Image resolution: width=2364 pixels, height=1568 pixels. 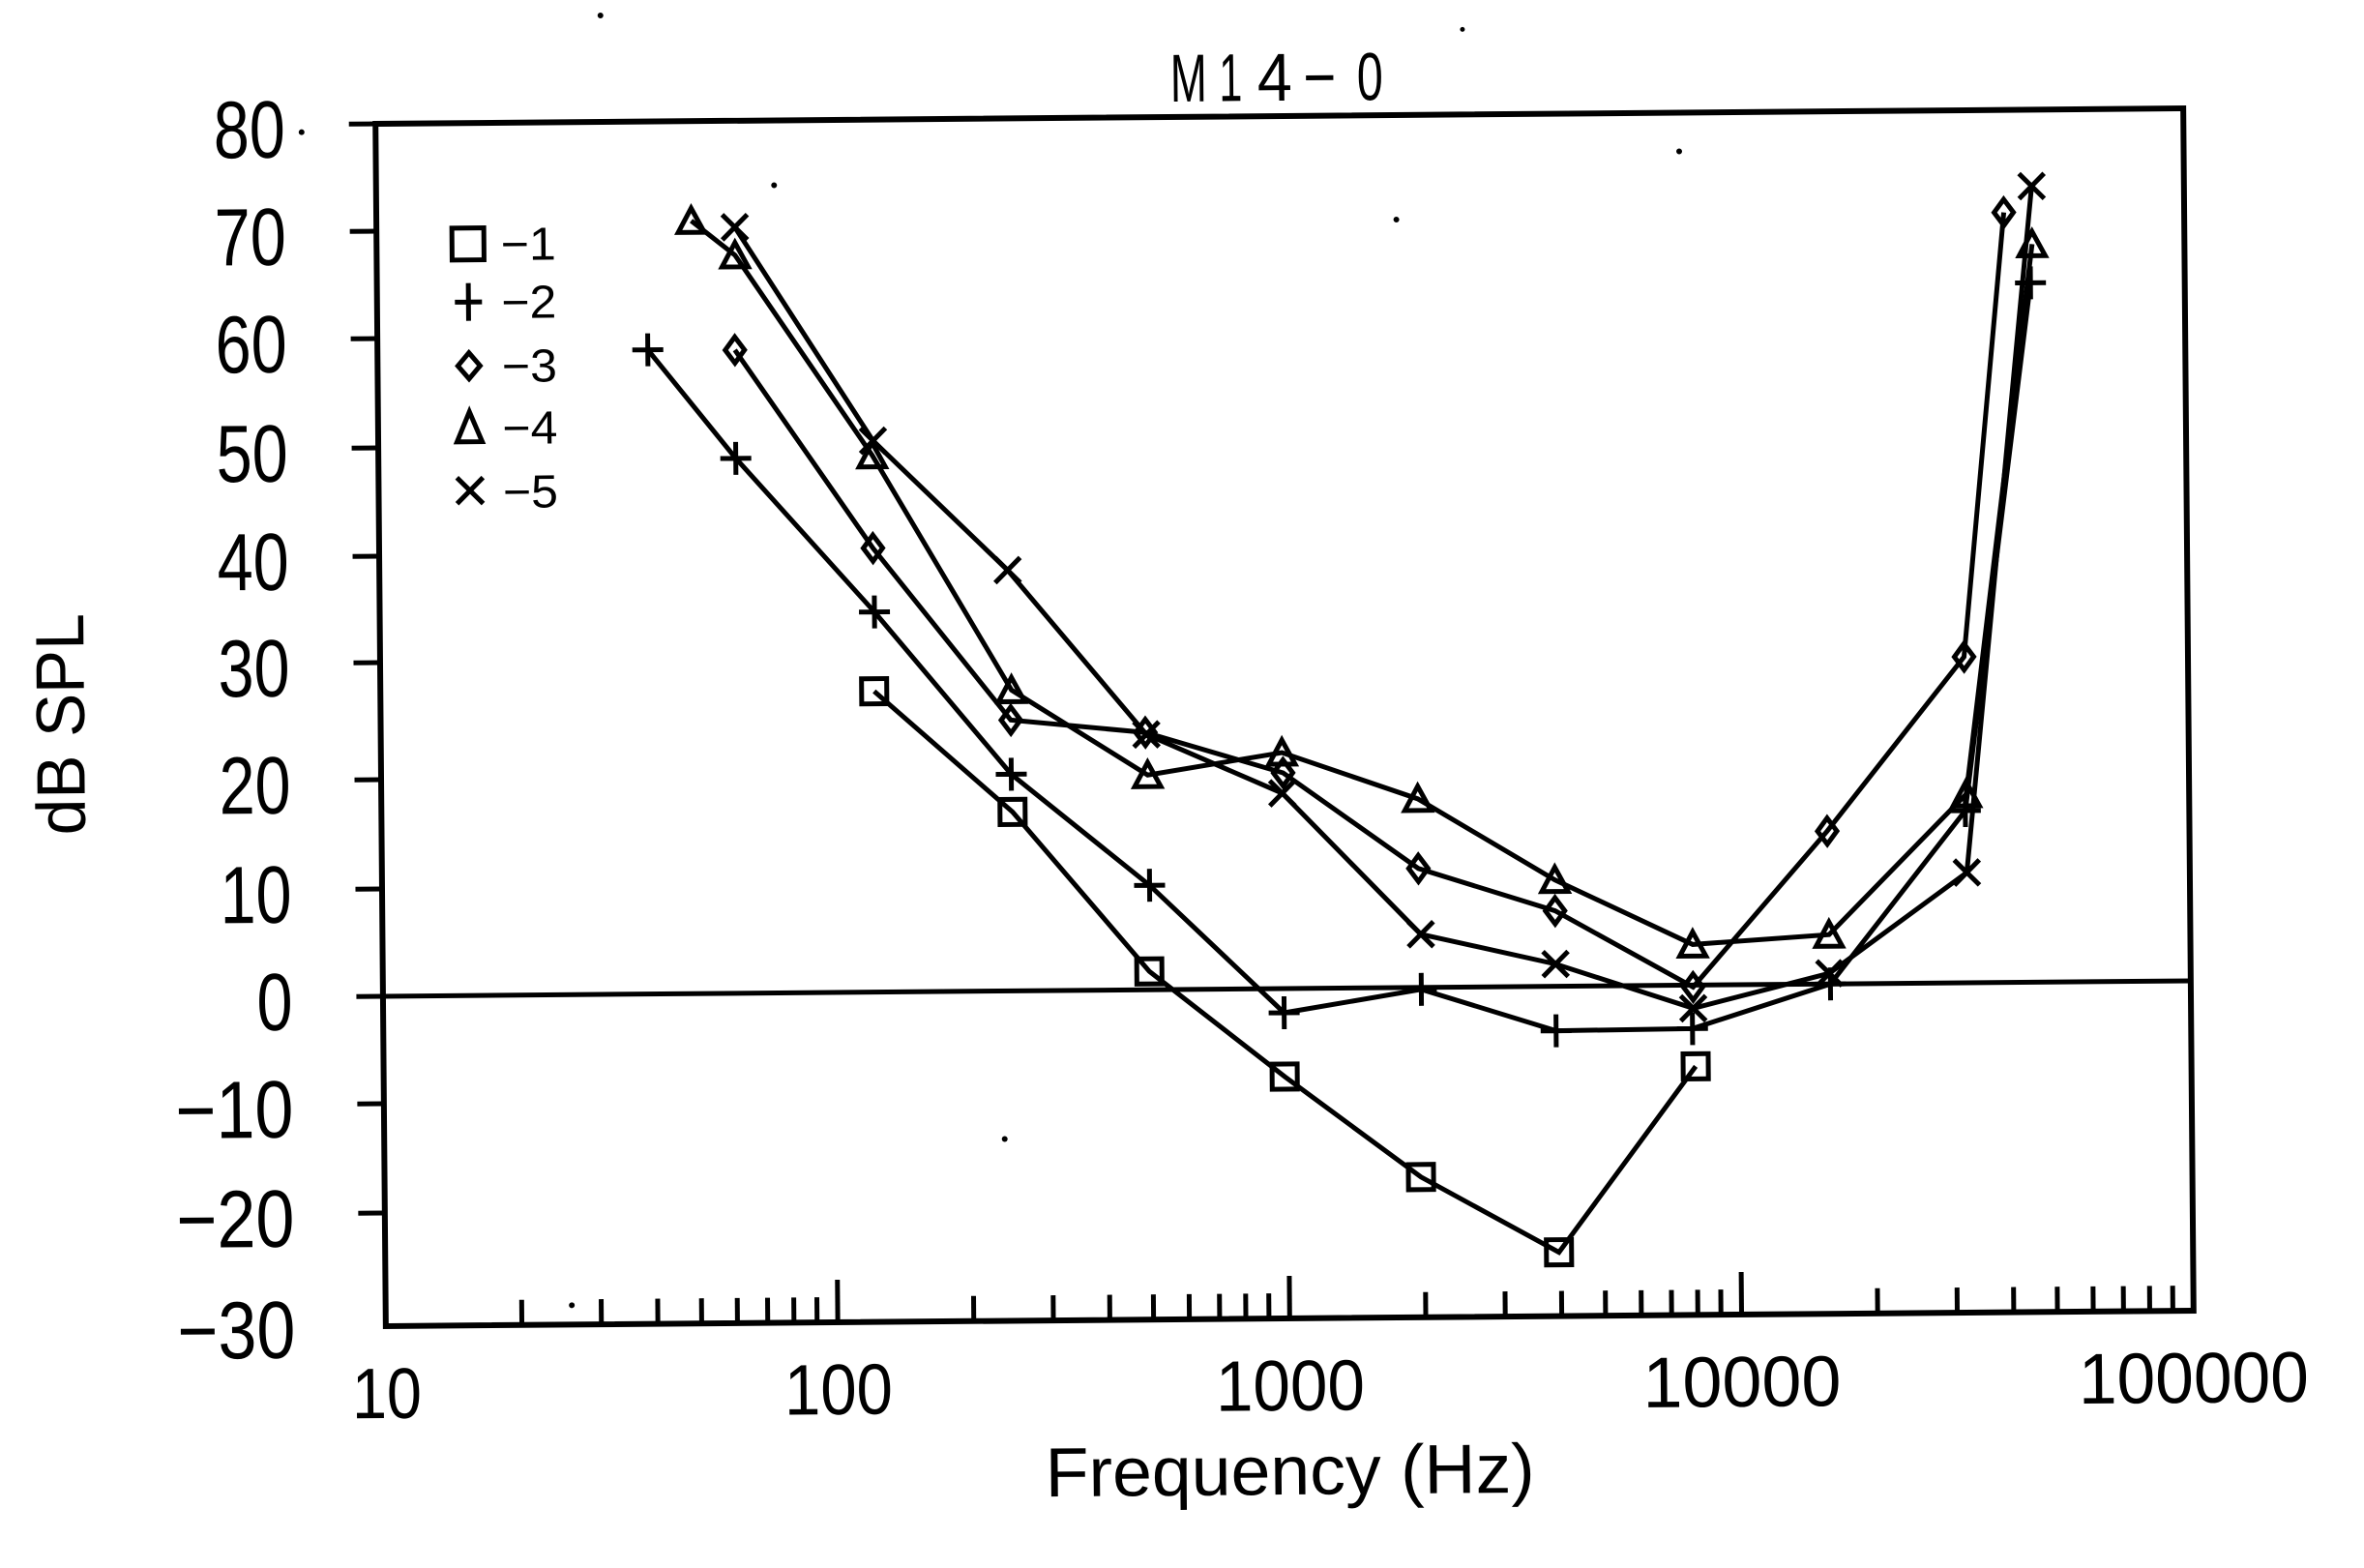 I want to click on svg-text: 4, so click(x=1275, y=78).